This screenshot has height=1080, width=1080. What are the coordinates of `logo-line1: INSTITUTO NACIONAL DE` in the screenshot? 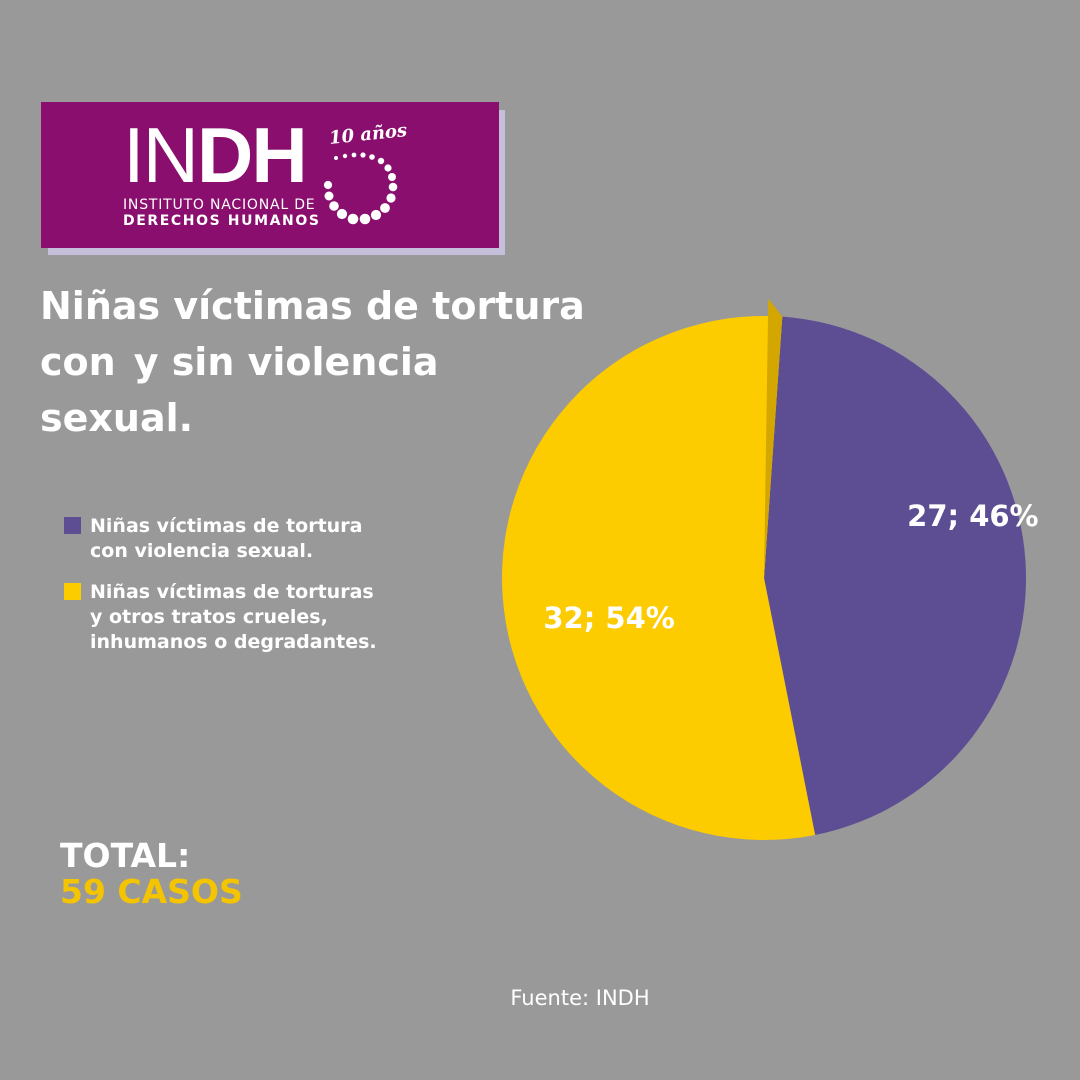 It's located at (219, 205).